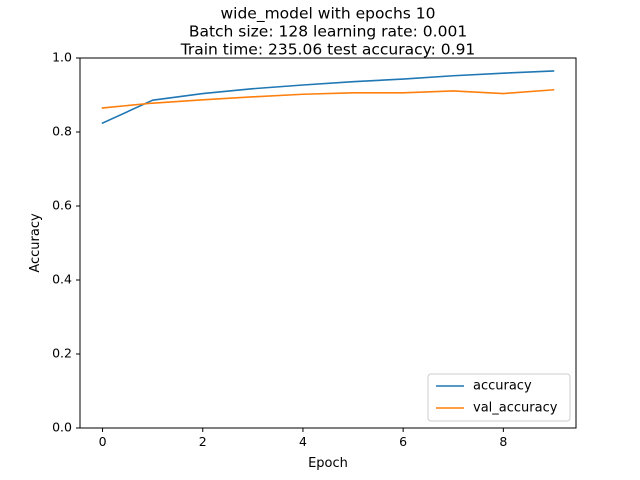 This screenshot has width=640, height=480. I want to click on chart-title-line-1: wide_model with epochs 10, so click(327, 14).